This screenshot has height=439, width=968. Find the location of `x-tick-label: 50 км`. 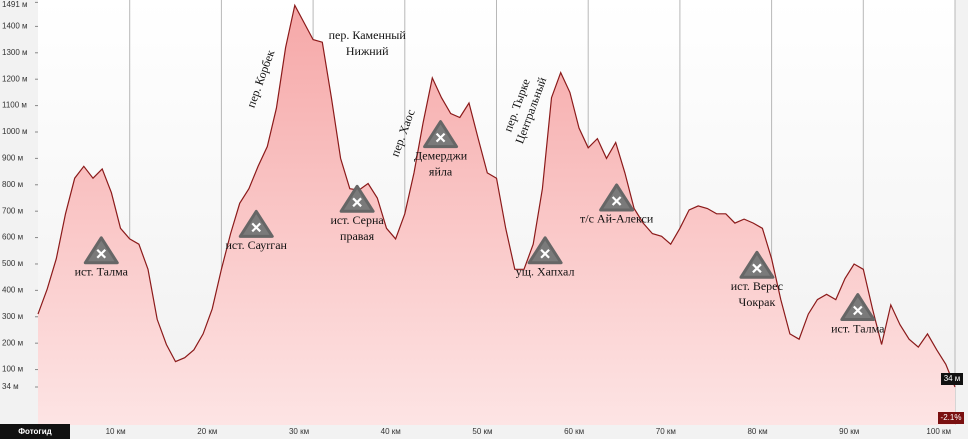

x-tick-label: 50 км is located at coordinates (482, 431).